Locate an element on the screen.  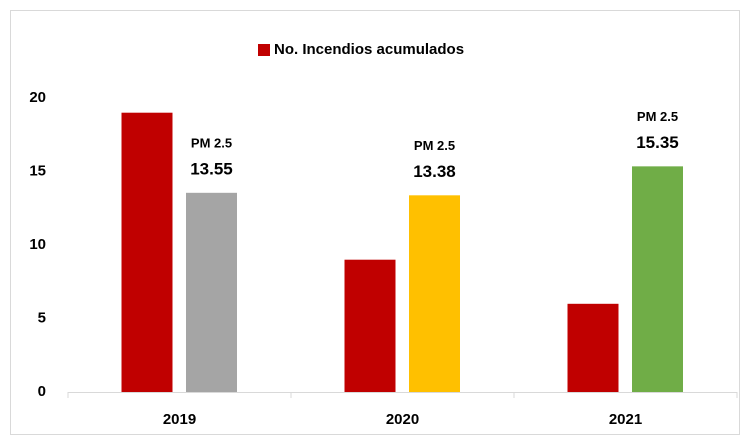
y-tick-label: 20 is located at coordinates (37, 97).